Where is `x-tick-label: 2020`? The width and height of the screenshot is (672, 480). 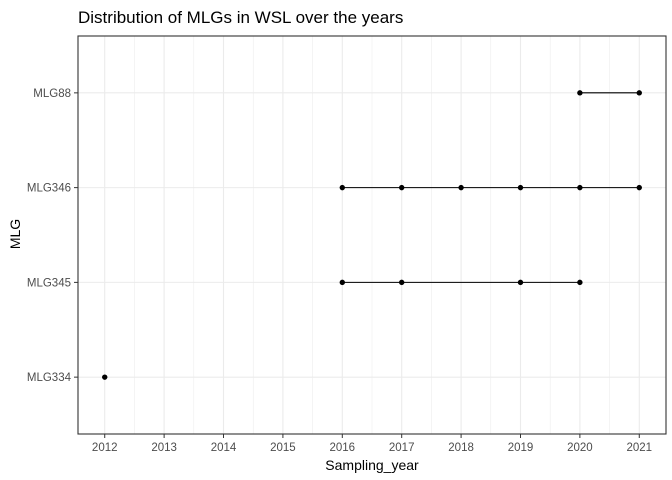 x-tick-label: 2020 is located at coordinates (580, 448).